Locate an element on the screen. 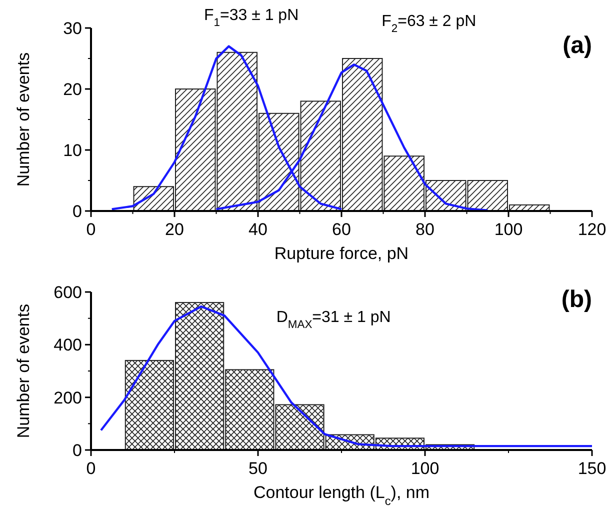 Image resolution: width=616 pixels, height=515 pixels. x-tick-label: 20 is located at coordinates (174, 229).